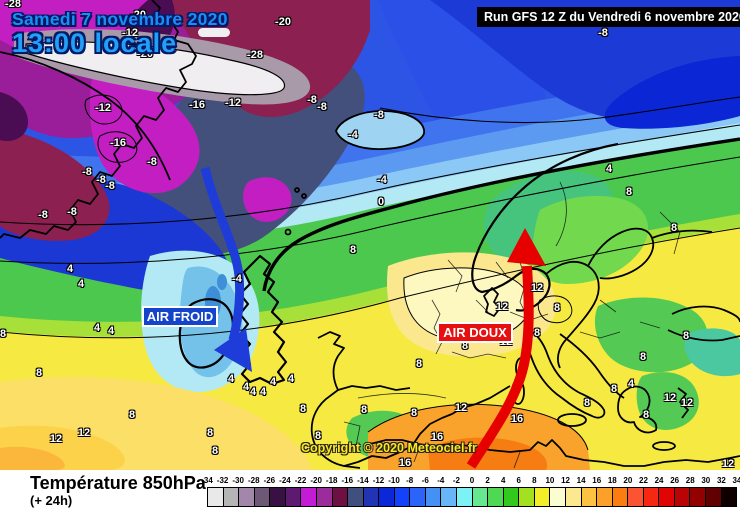 The height and width of the screenshot is (512, 740). I want to click on legend-colorbar, so click(472, 497).